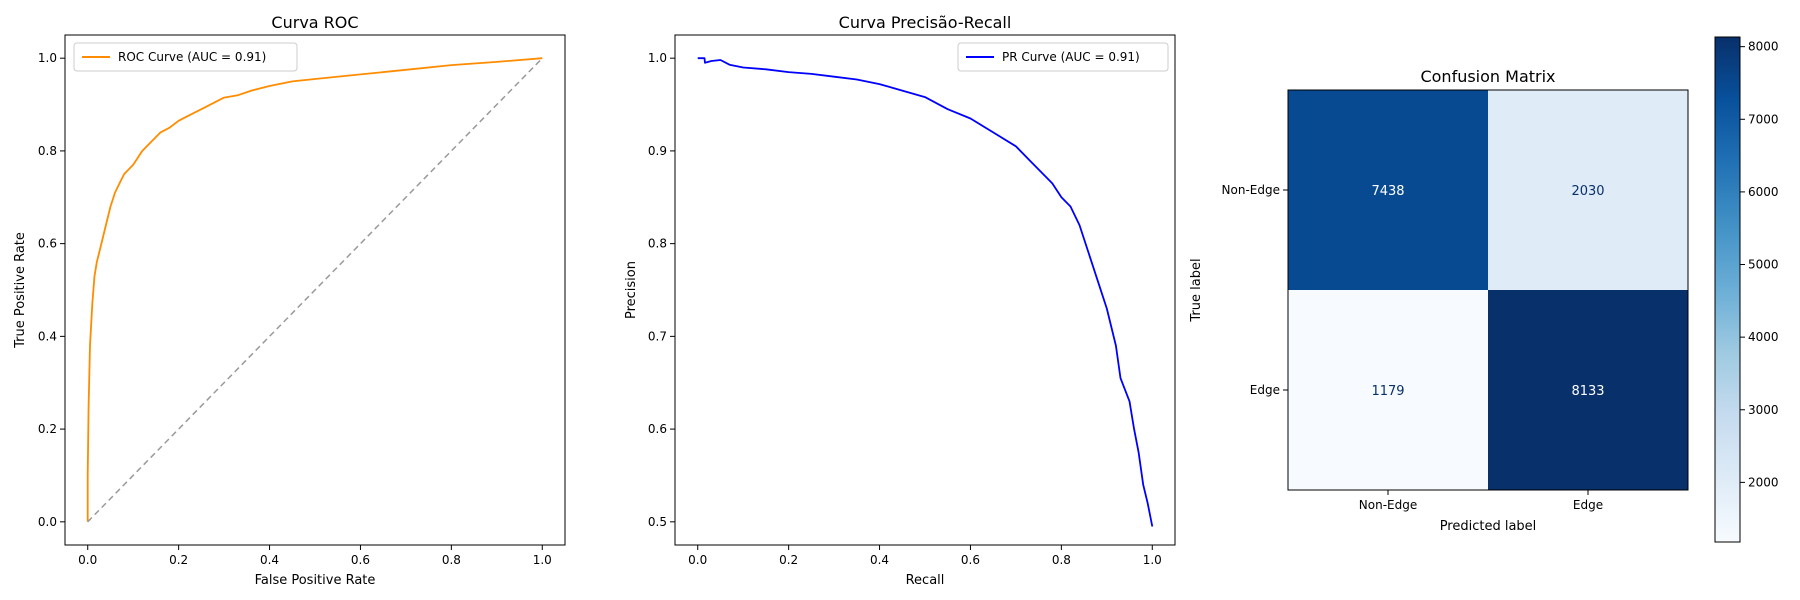  Describe the element at coordinates (1763, 337) in the screenshot. I see `colorbar-tick-label: 4000` at that location.